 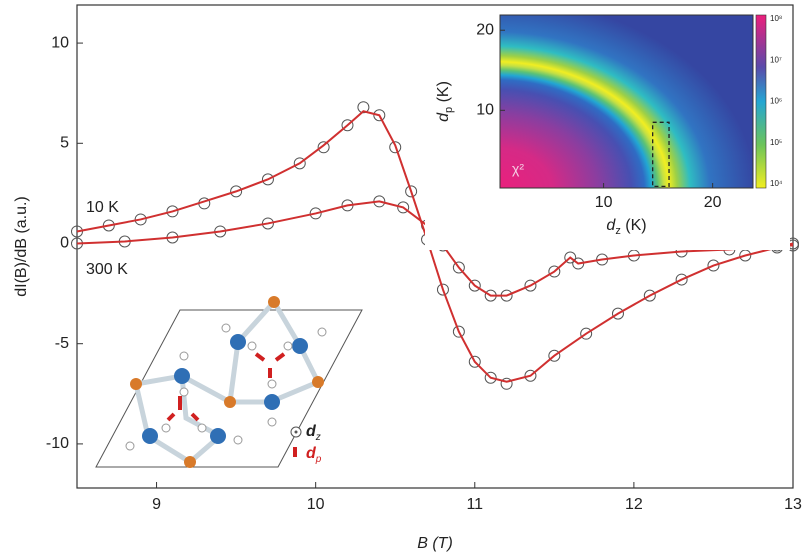 I want to click on x-axis-label: dz (K), so click(x=626, y=227).